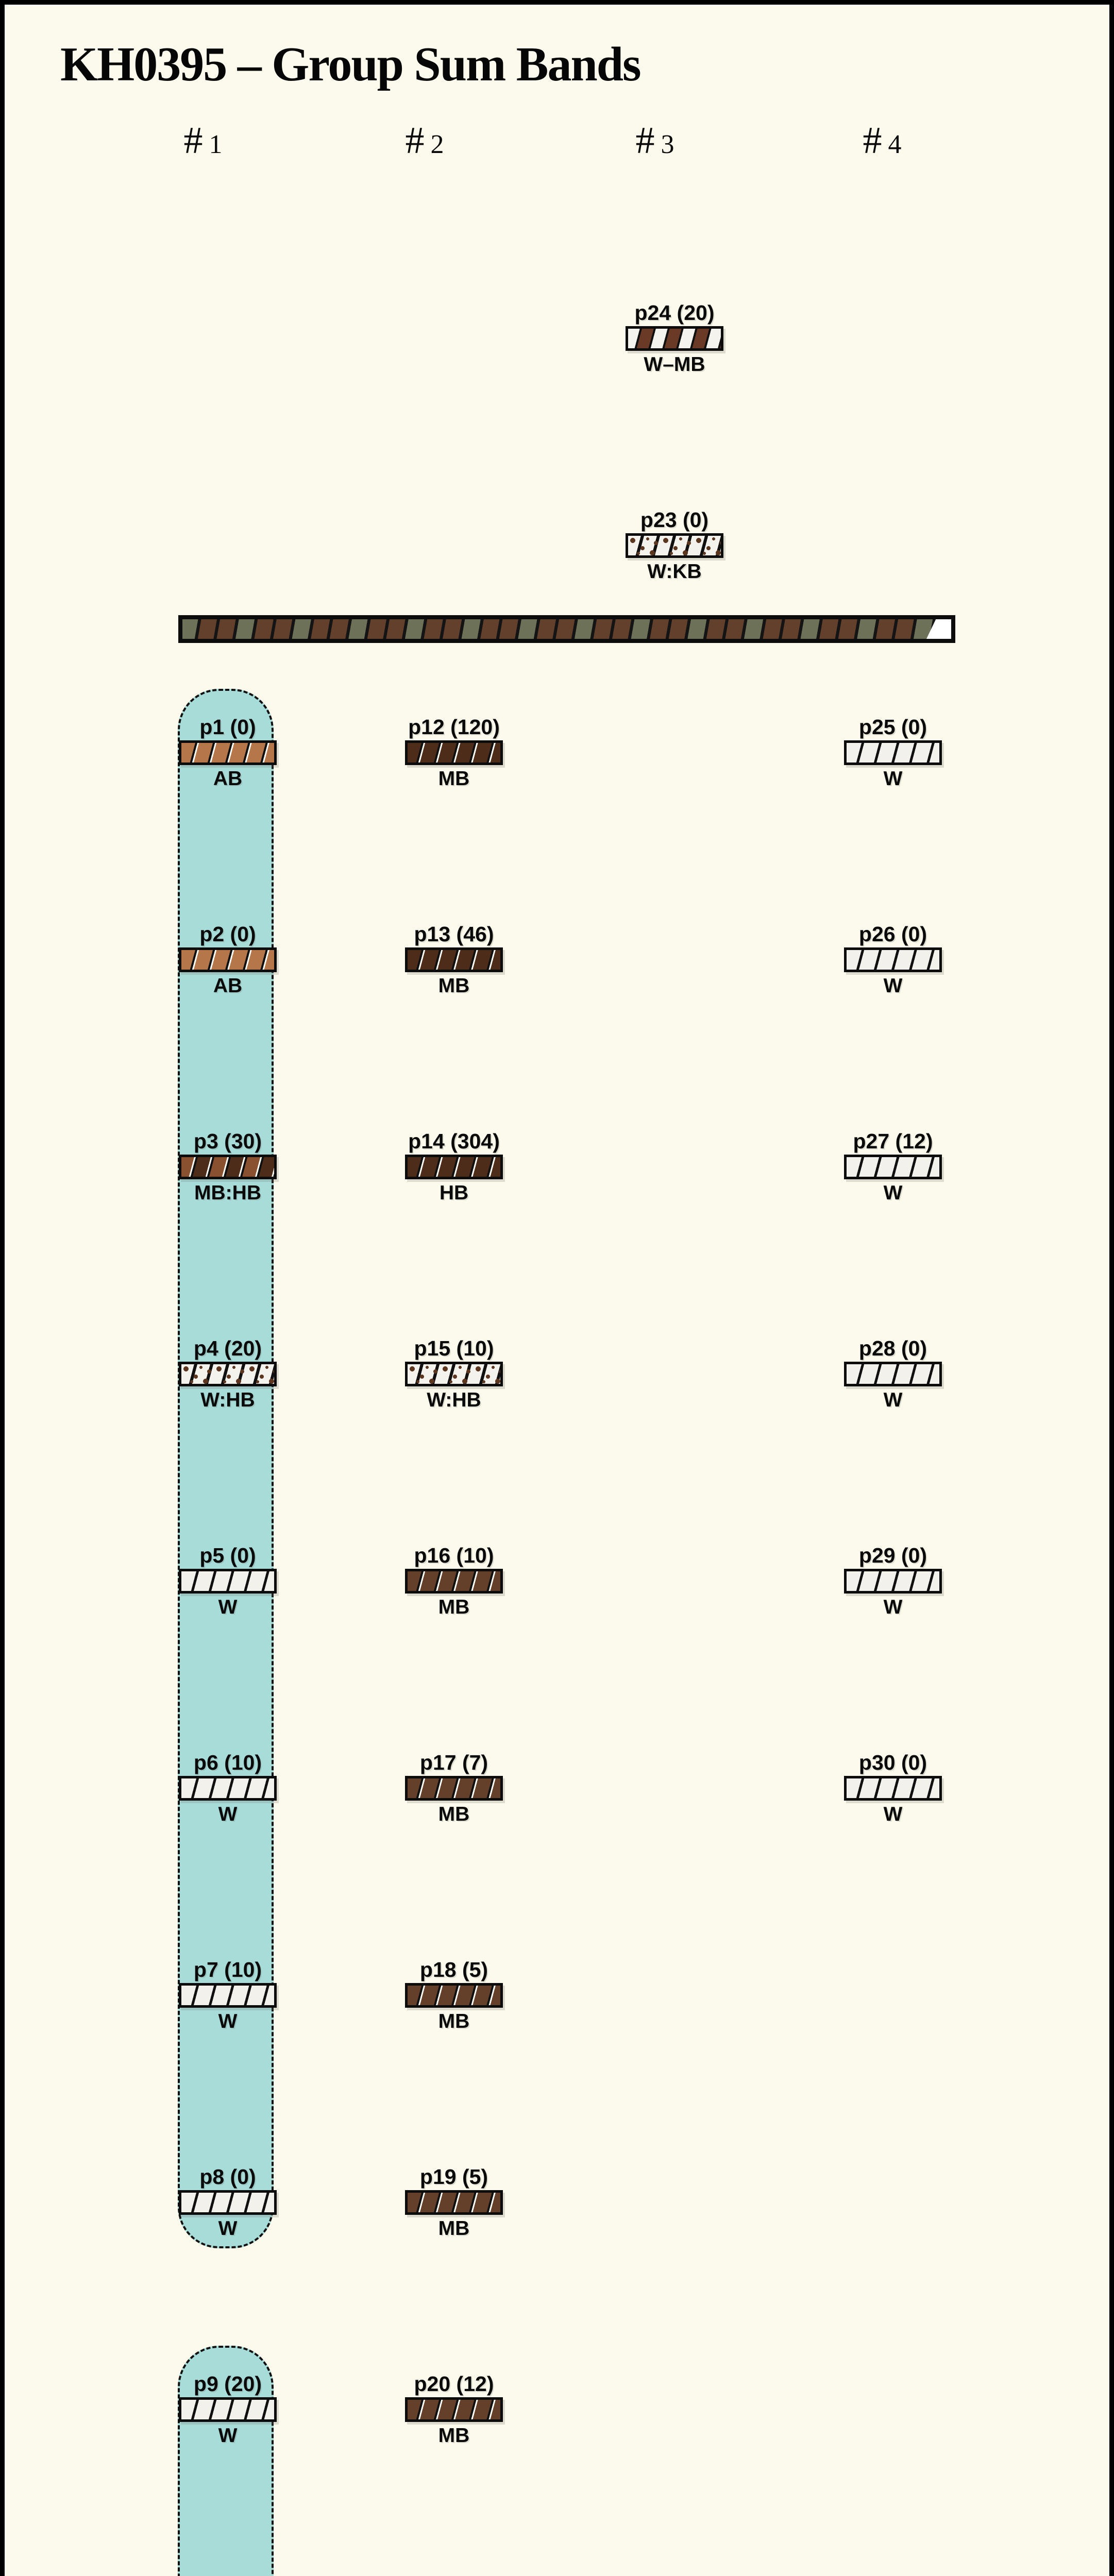 The width and height of the screenshot is (1114, 2576). What do you see at coordinates (454, 1783) in the screenshot?
I see `band-item-p17: p17 (7) MB` at bounding box center [454, 1783].